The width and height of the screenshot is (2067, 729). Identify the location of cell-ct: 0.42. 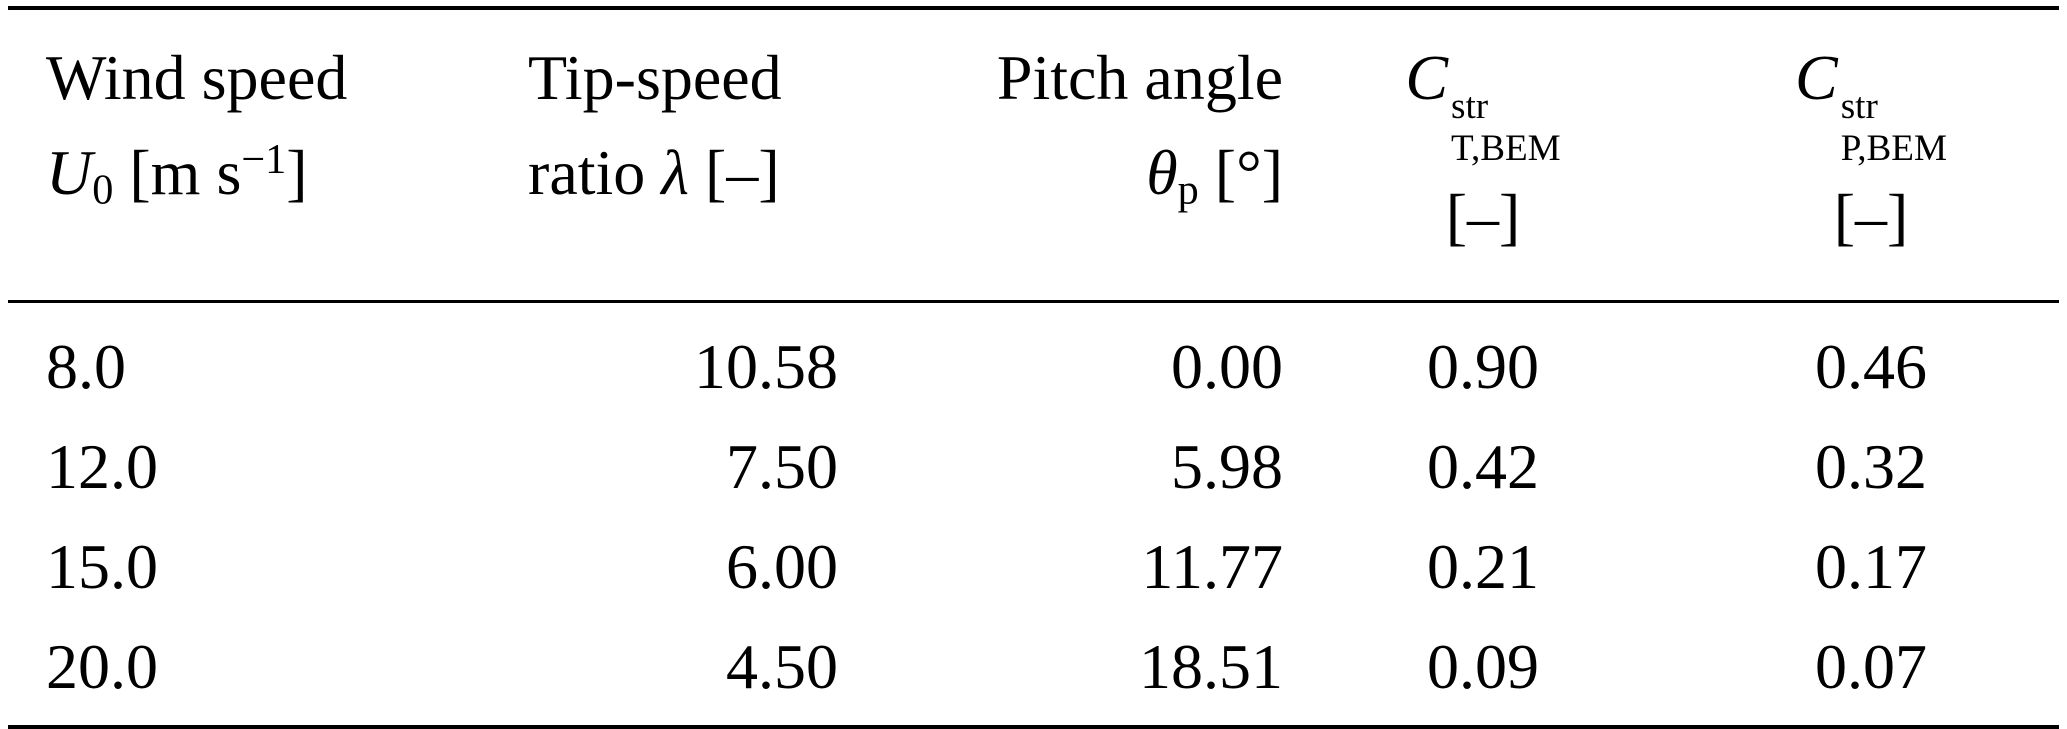
(1483, 467).